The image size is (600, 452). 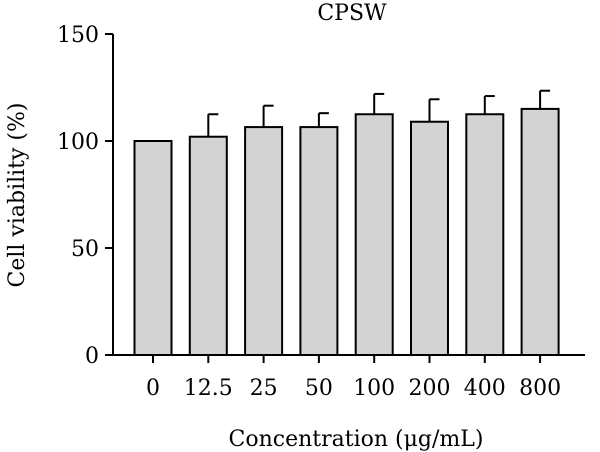 What do you see at coordinates (85, 249) in the screenshot?
I see `y-tick-label: 50` at bounding box center [85, 249].